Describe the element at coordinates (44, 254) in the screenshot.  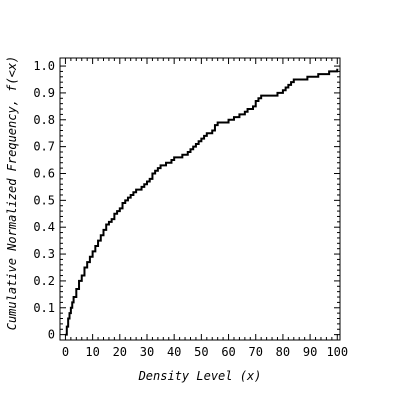
I see `y-tick-label: 0.3` at that location.